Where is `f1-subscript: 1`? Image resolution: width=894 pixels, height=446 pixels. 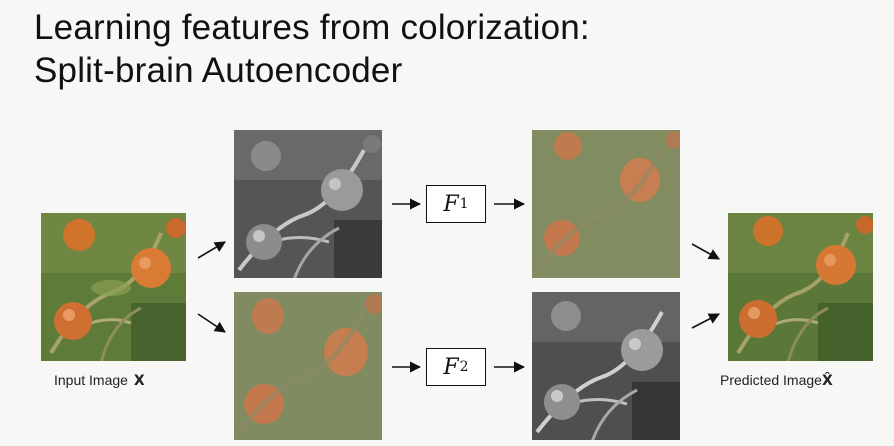 f1-subscript: 1 is located at coordinates (464, 204).